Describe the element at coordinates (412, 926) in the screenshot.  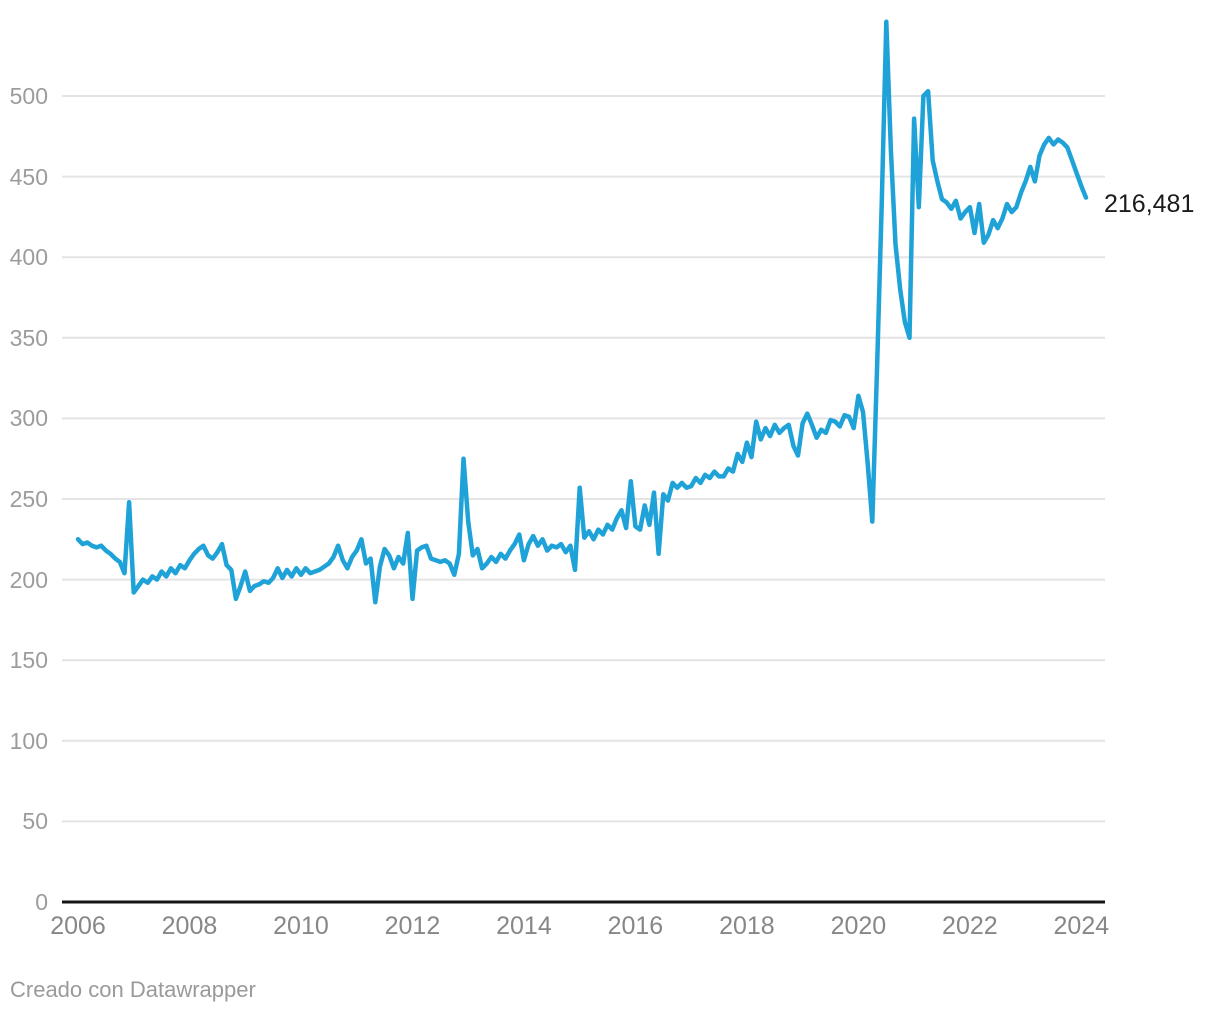
I see `x-tick-label: 2012` at that location.